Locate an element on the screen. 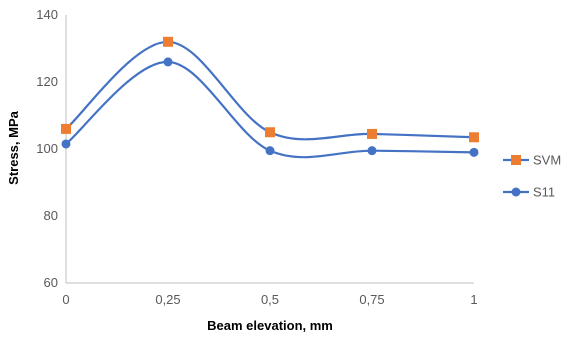 The height and width of the screenshot is (338, 568). y-tick-label: 80 is located at coordinates (51, 215).